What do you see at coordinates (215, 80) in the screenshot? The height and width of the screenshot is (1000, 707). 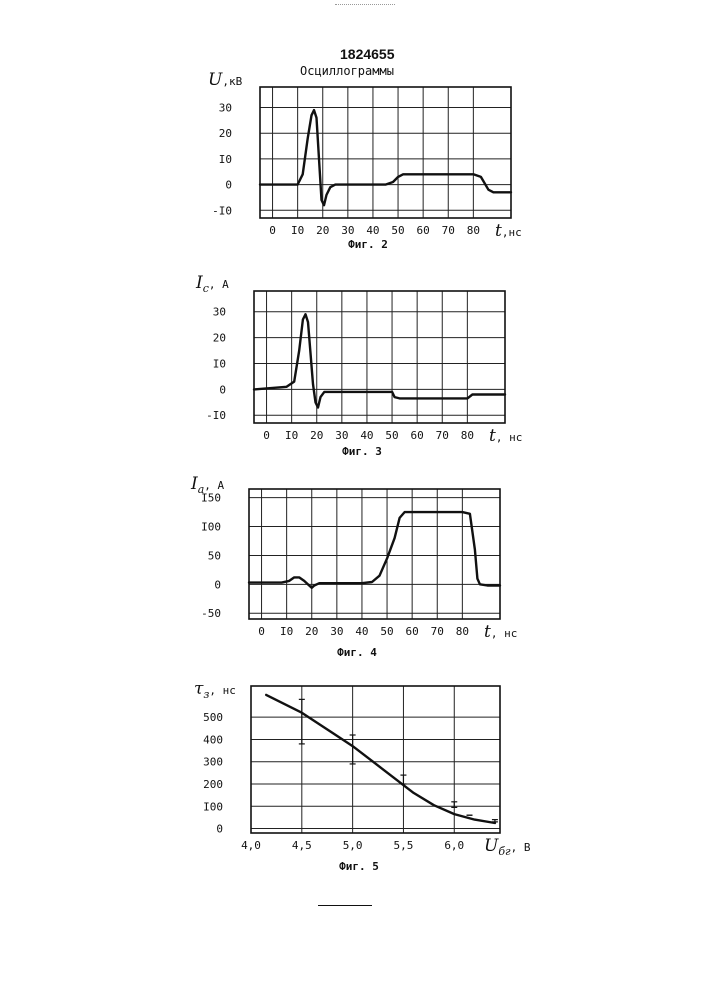 I see `fig2-ylabel-symbol: U` at bounding box center [215, 80].